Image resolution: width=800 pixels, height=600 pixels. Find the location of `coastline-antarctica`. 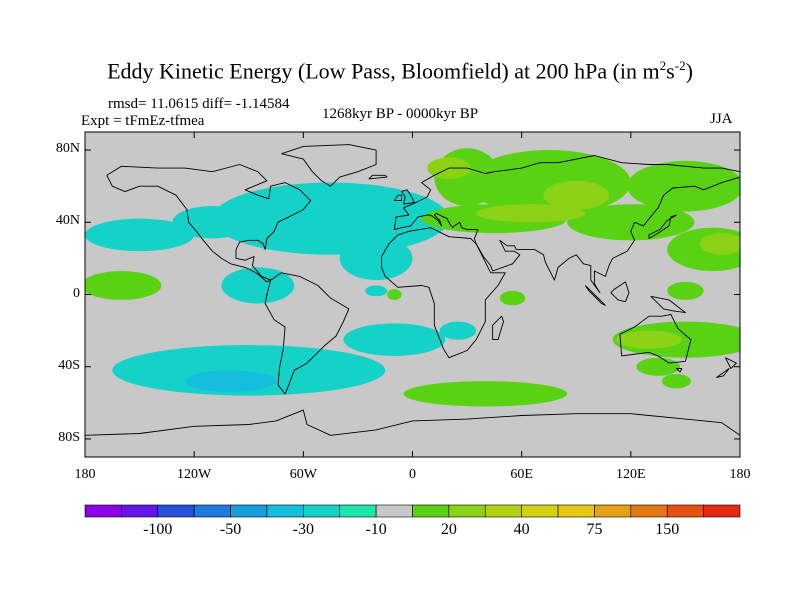

coastline-antarctica is located at coordinates (412, 422).